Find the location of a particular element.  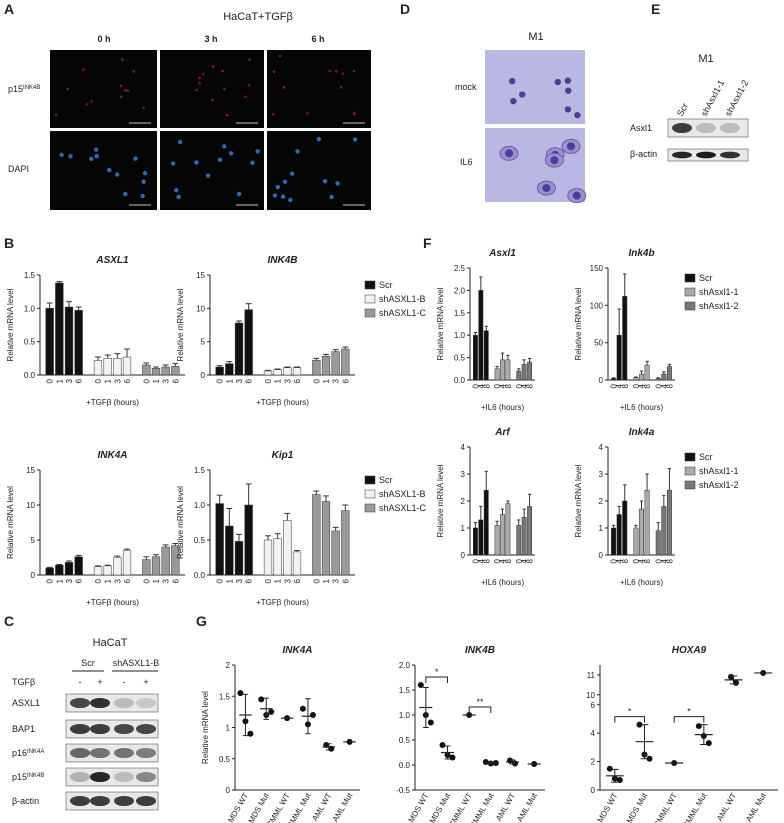

chart-title: HOXA9 is located at coordinates (689, 650).